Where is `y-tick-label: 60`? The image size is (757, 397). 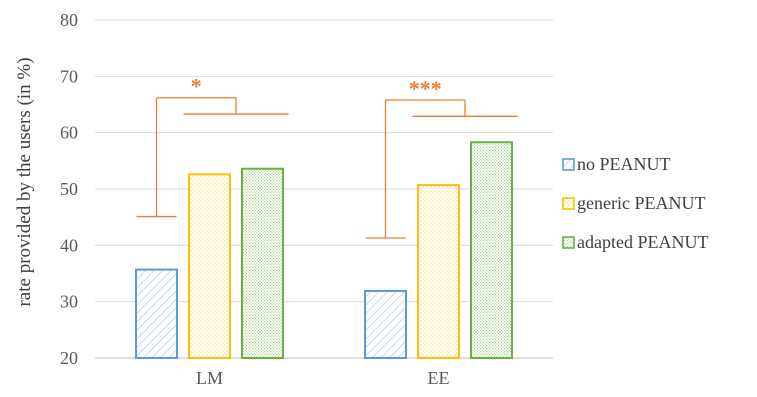 y-tick-label: 60 is located at coordinates (69, 133).